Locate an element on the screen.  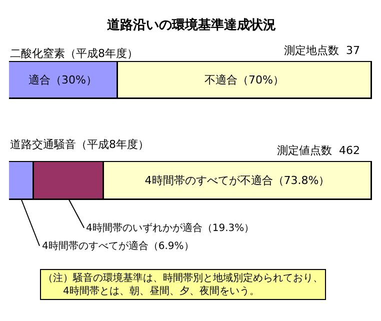
chart-title: 道路沿いの環境基準達成状況 is located at coordinates (191, 25).